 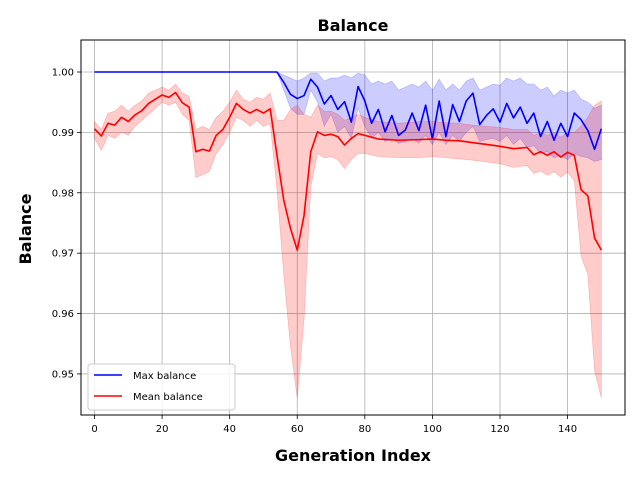 I want to click on chart-title: Balance, so click(x=353, y=25).